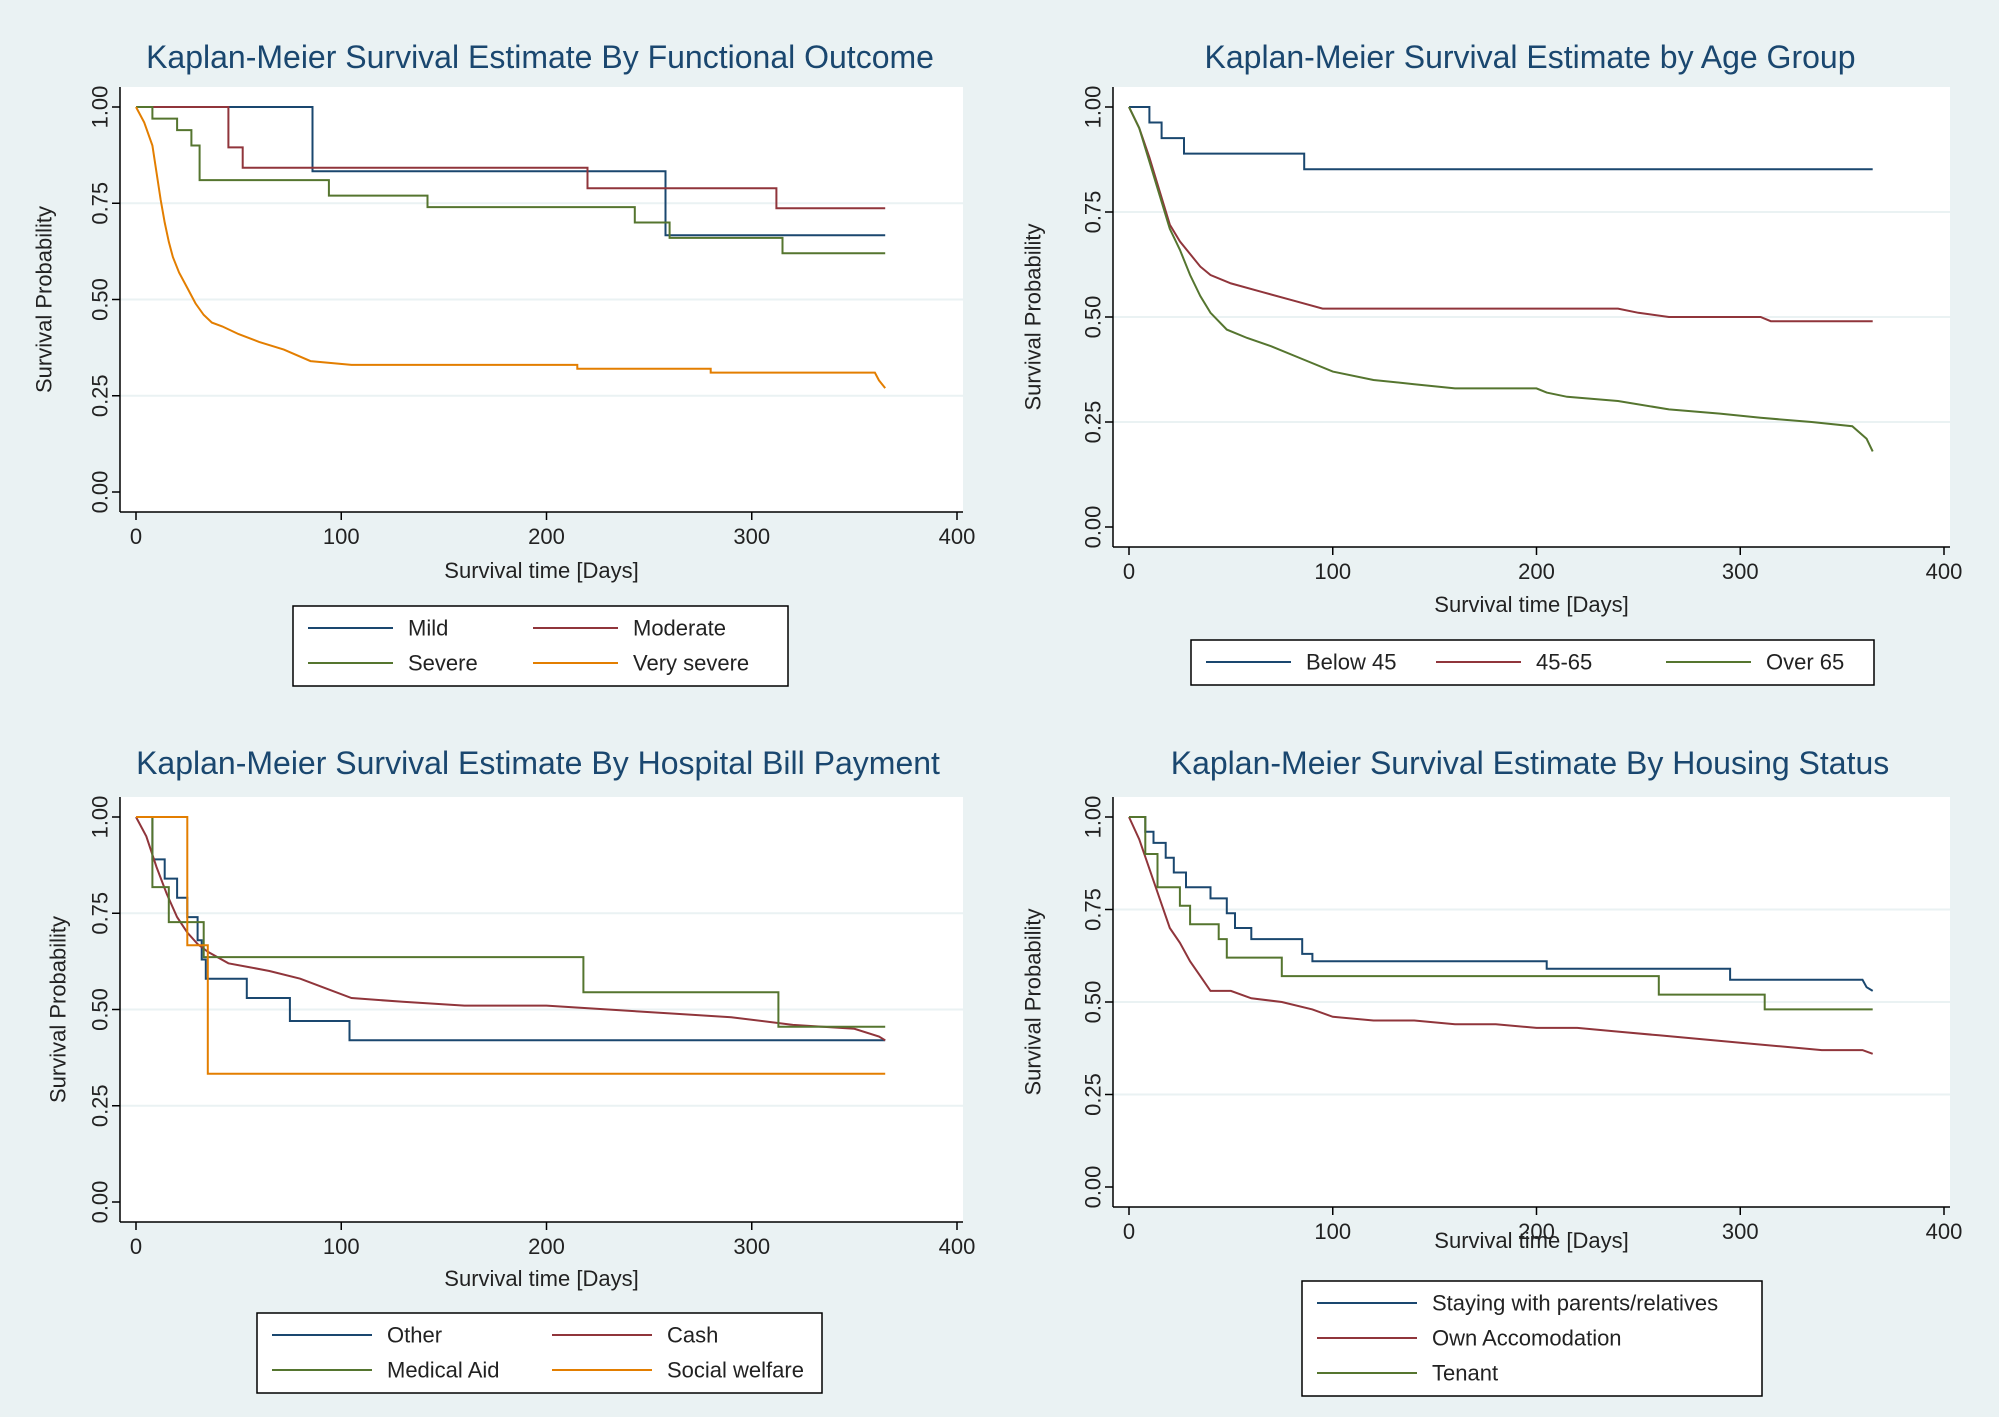 The height and width of the screenshot is (1417, 1999). What do you see at coordinates (692, 1335) in the screenshot?
I see `legend-label: Cash` at bounding box center [692, 1335].